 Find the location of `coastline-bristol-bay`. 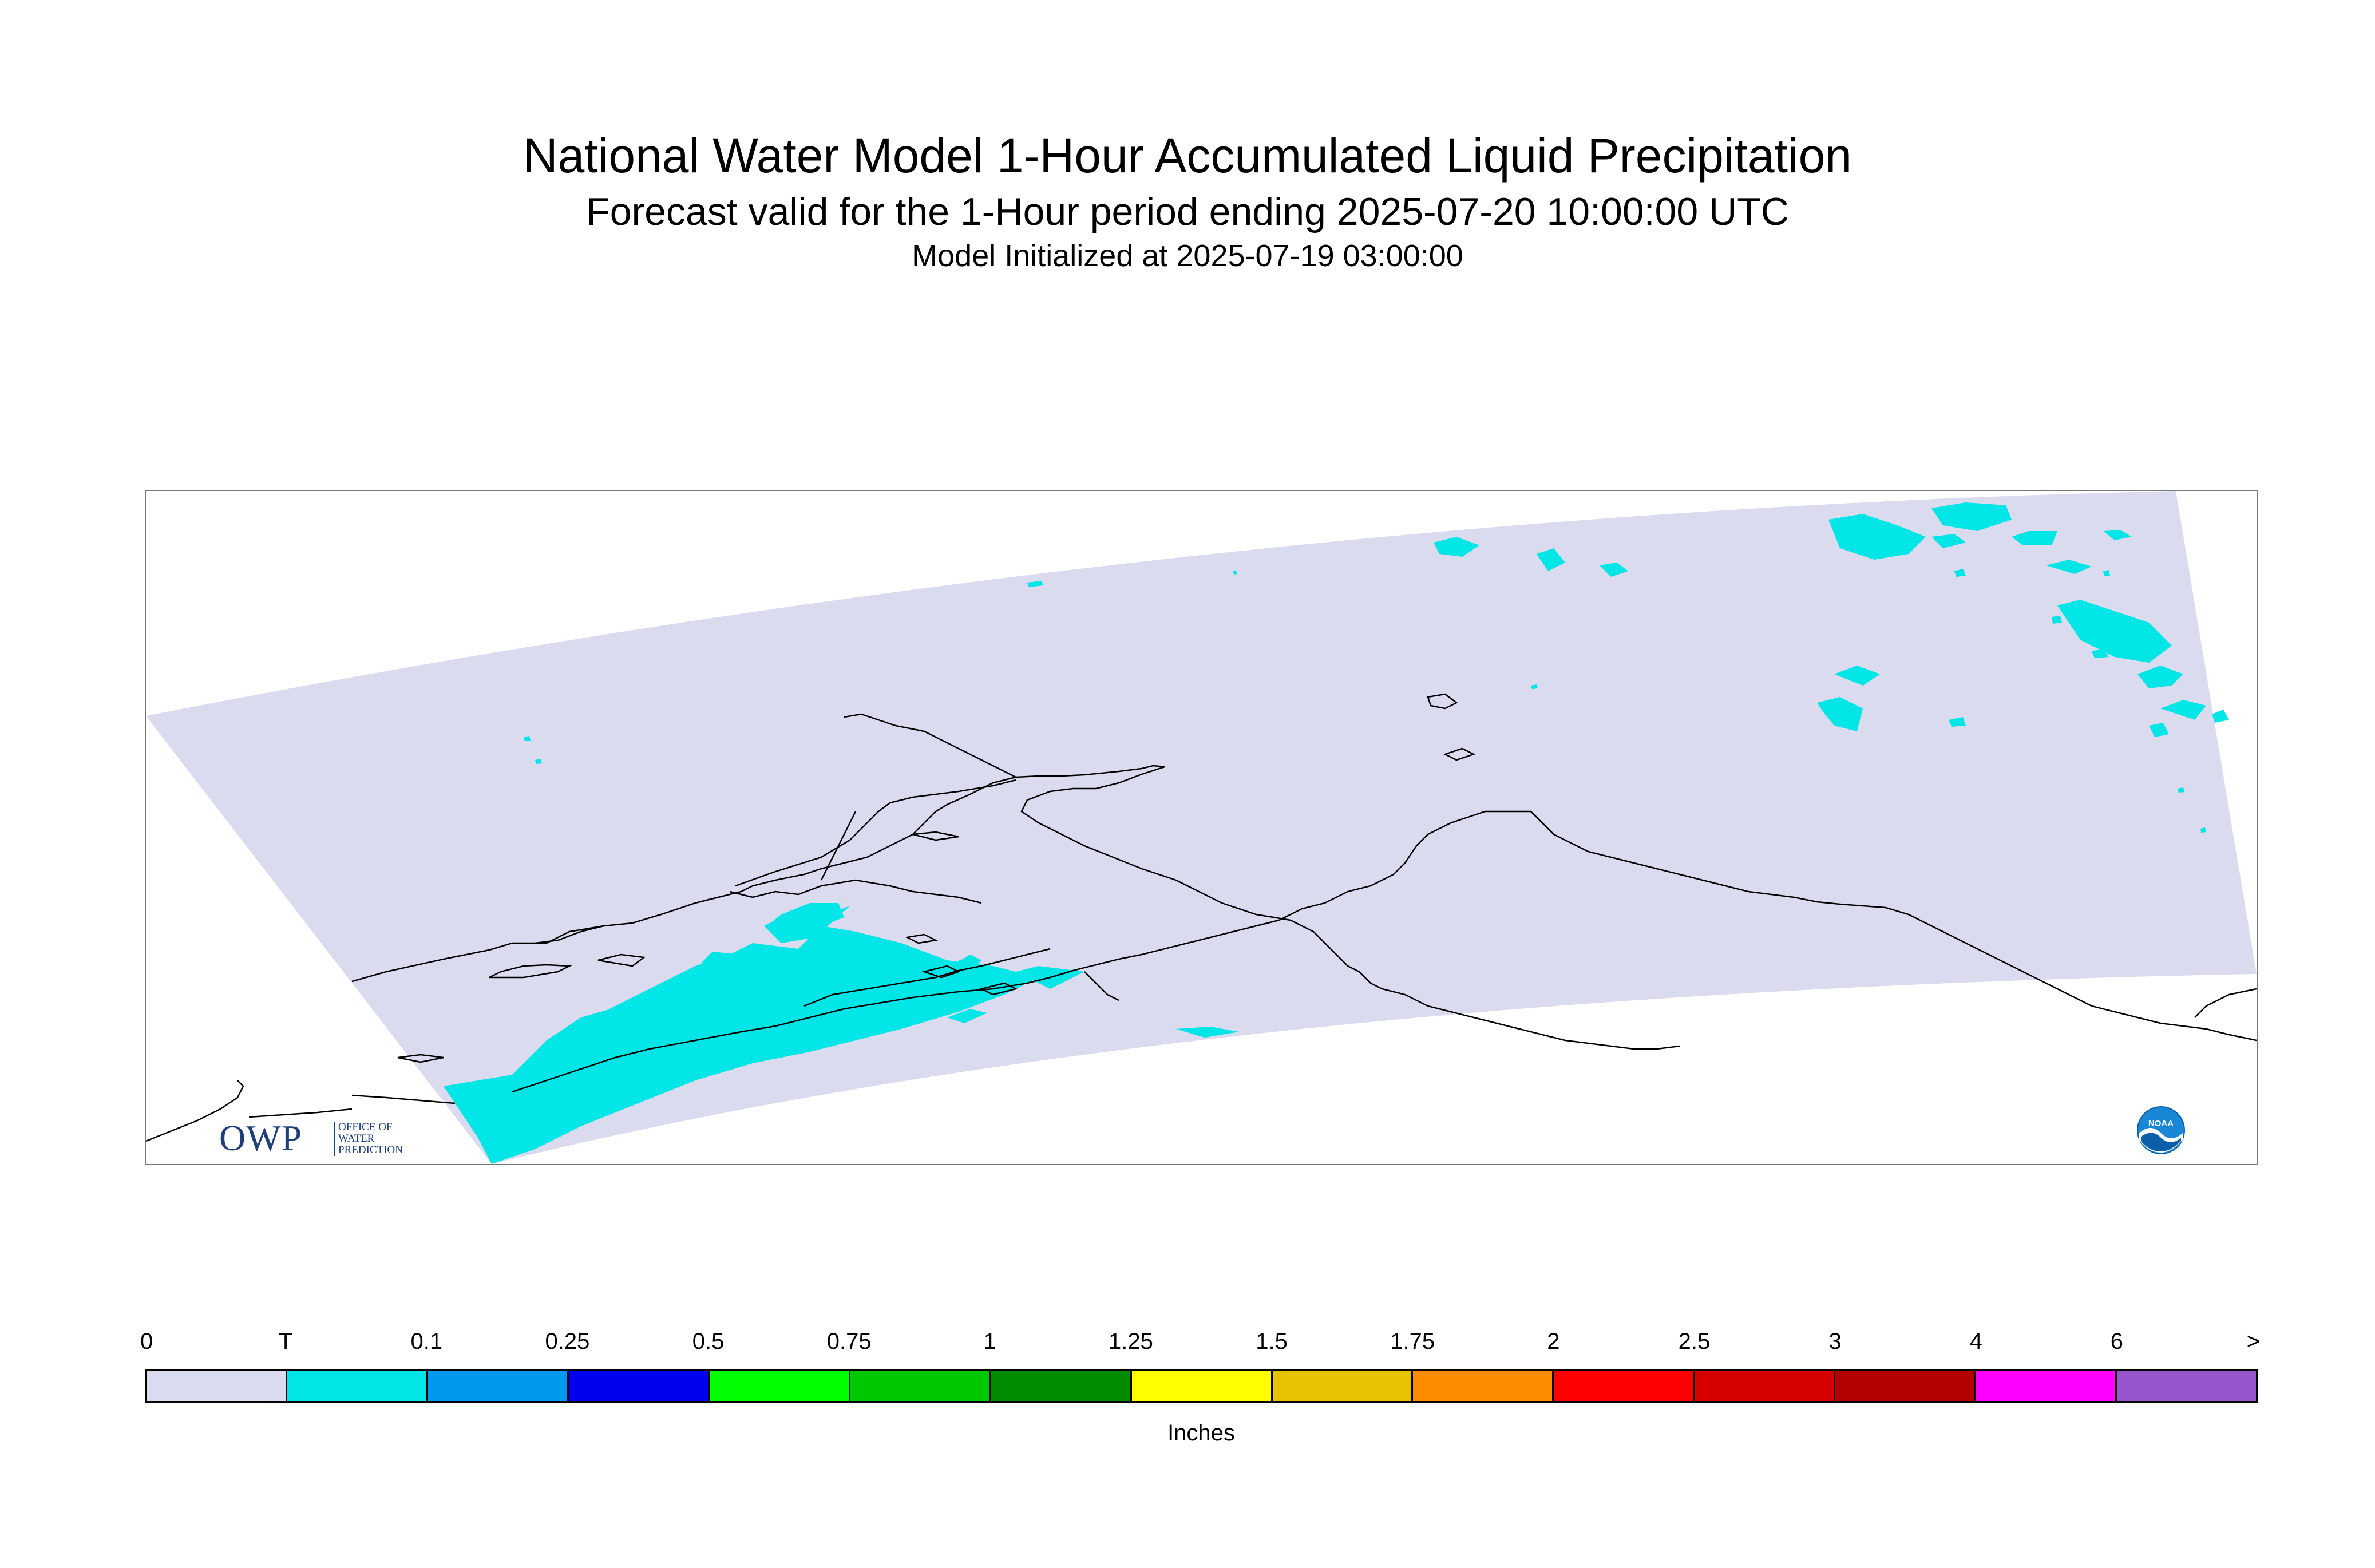

coastline-bristol-bay is located at coordinates (927, 977).